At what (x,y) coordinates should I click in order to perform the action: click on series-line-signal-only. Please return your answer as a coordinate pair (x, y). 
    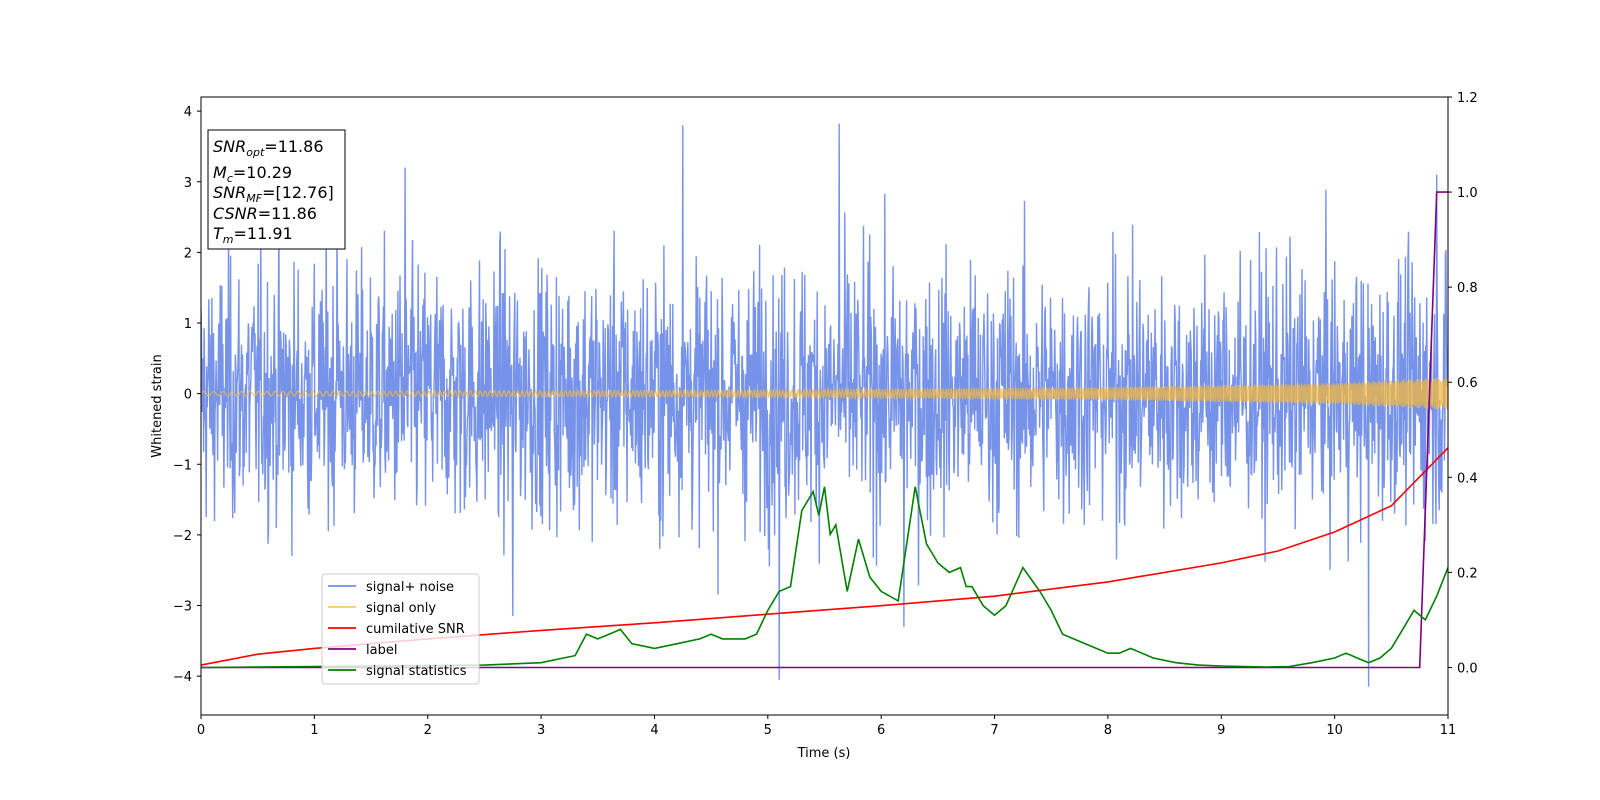
    Looking at the image, I should click on (824, 393).